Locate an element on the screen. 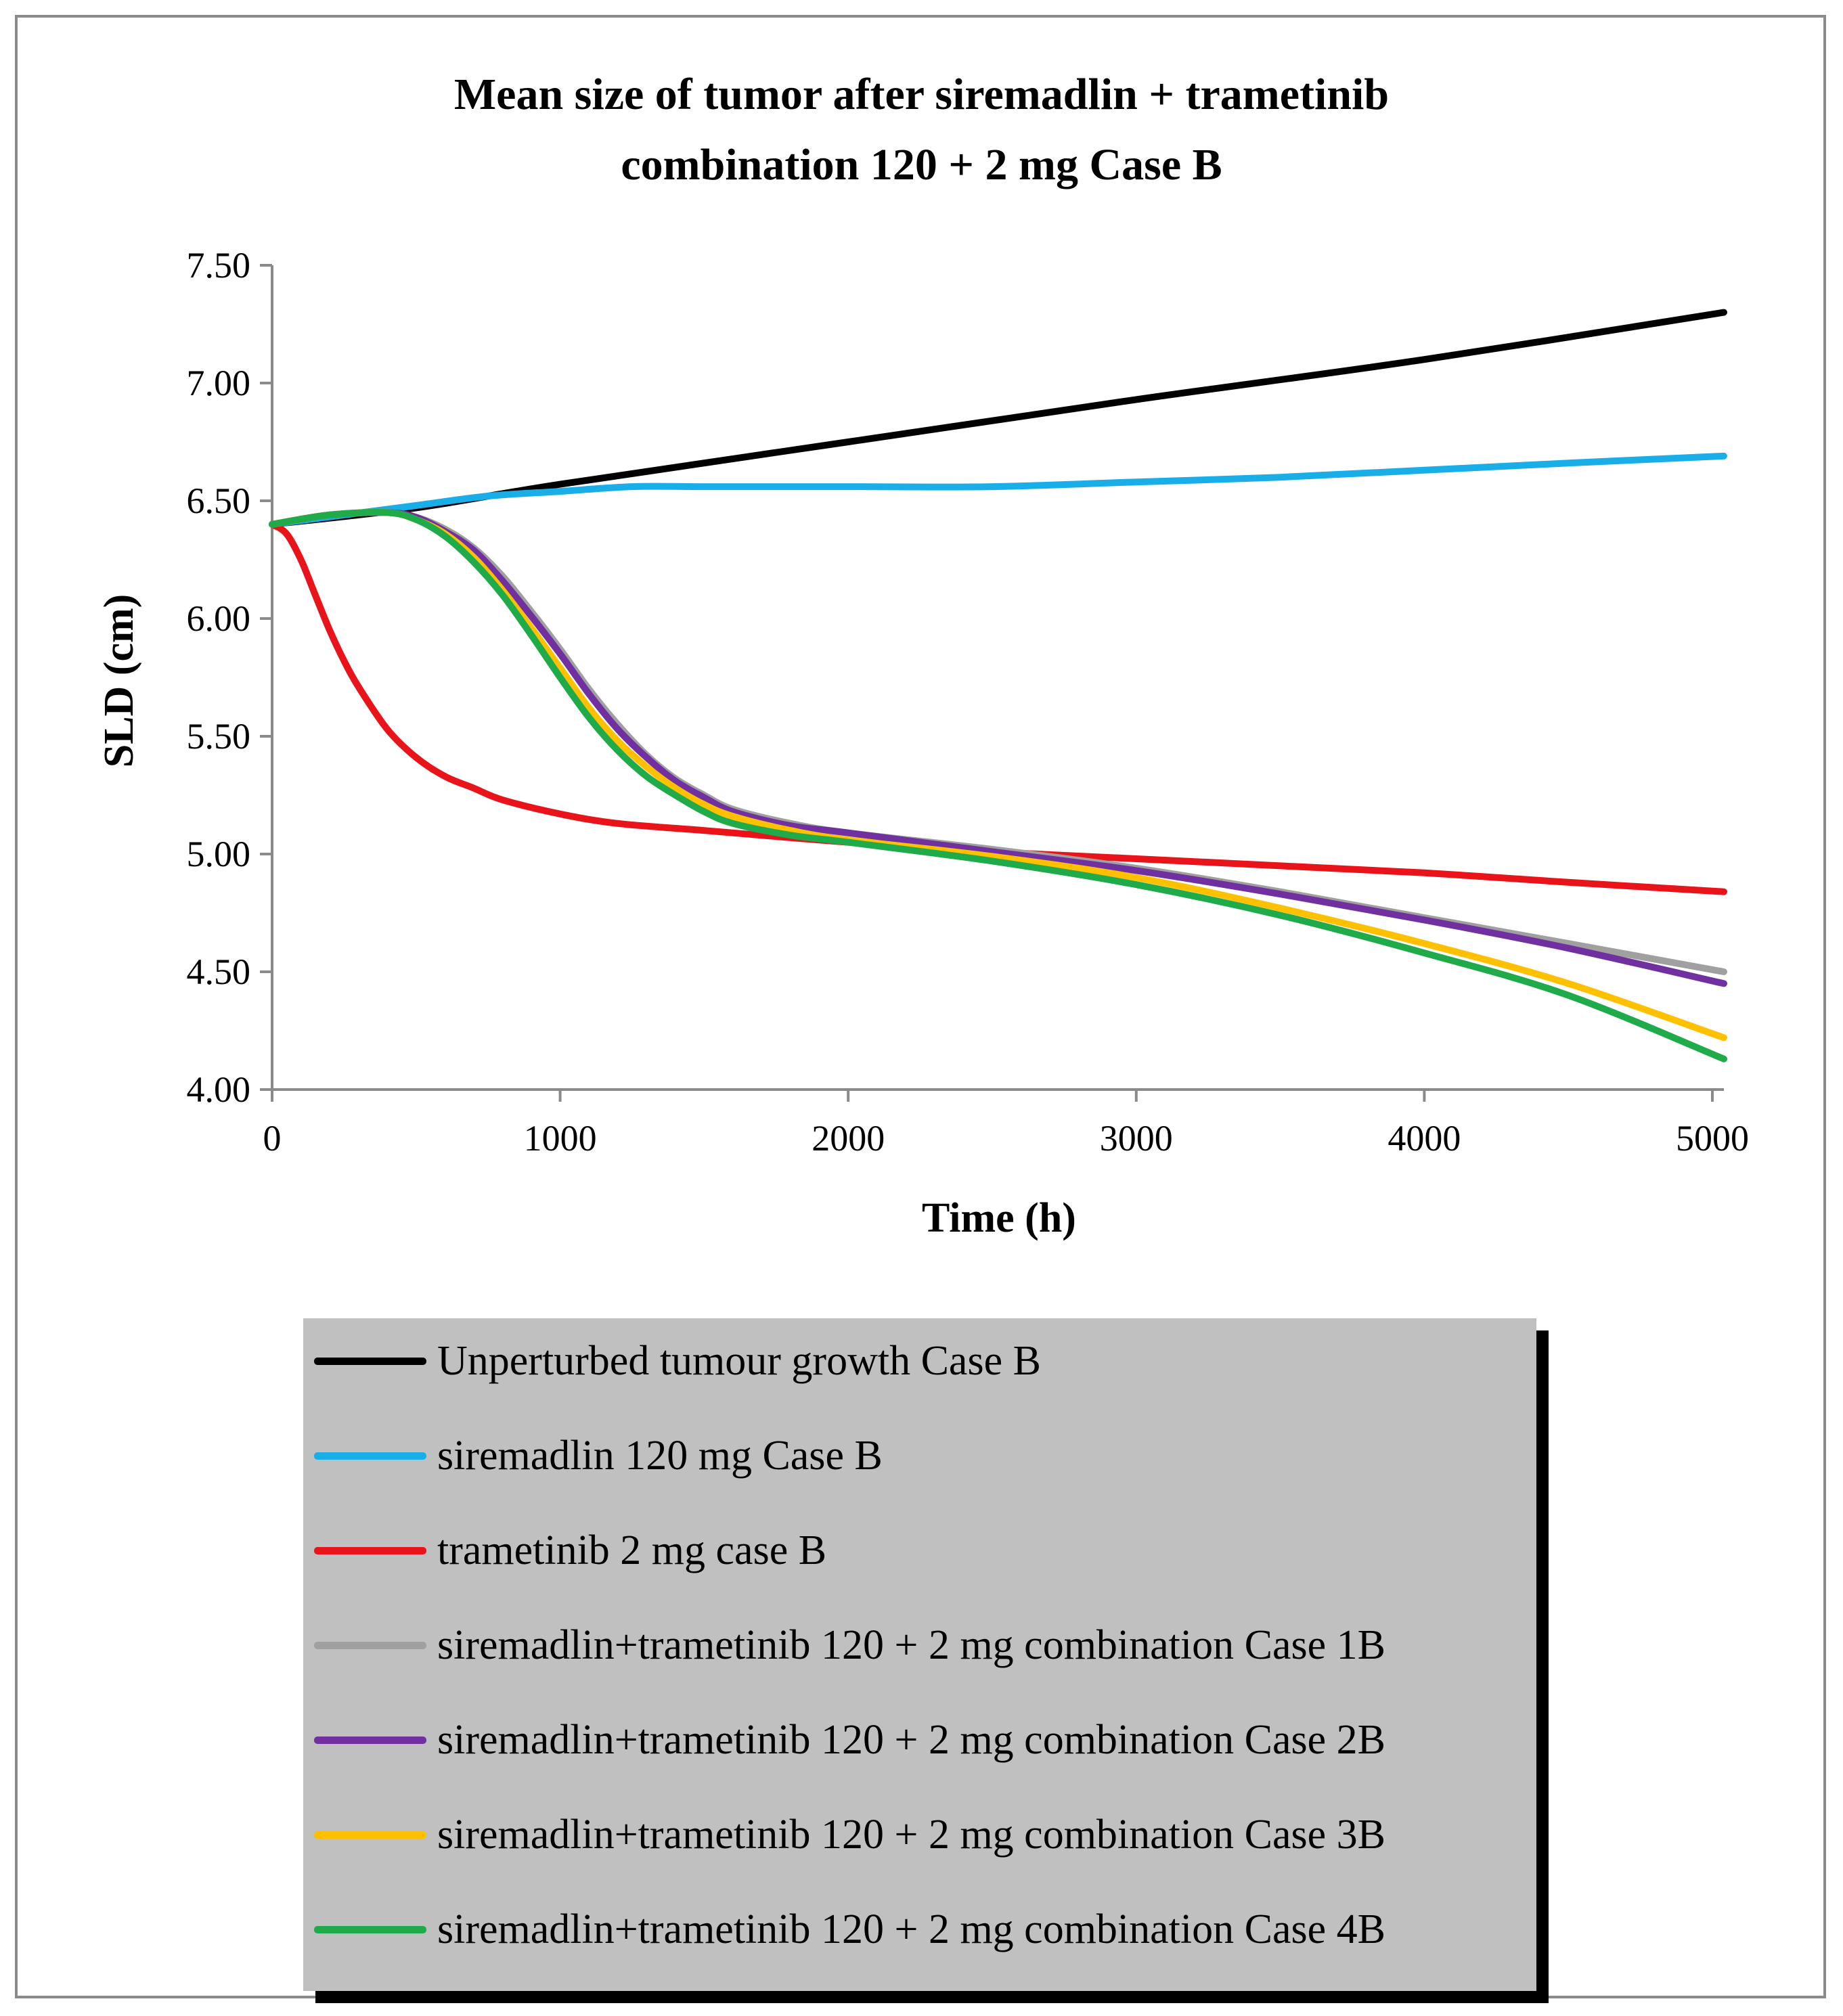  y-ticks: 4.00 4.50 5.00 5.50 6.00 6.50 7.00 7.50 is located at coordinates (230, 677).